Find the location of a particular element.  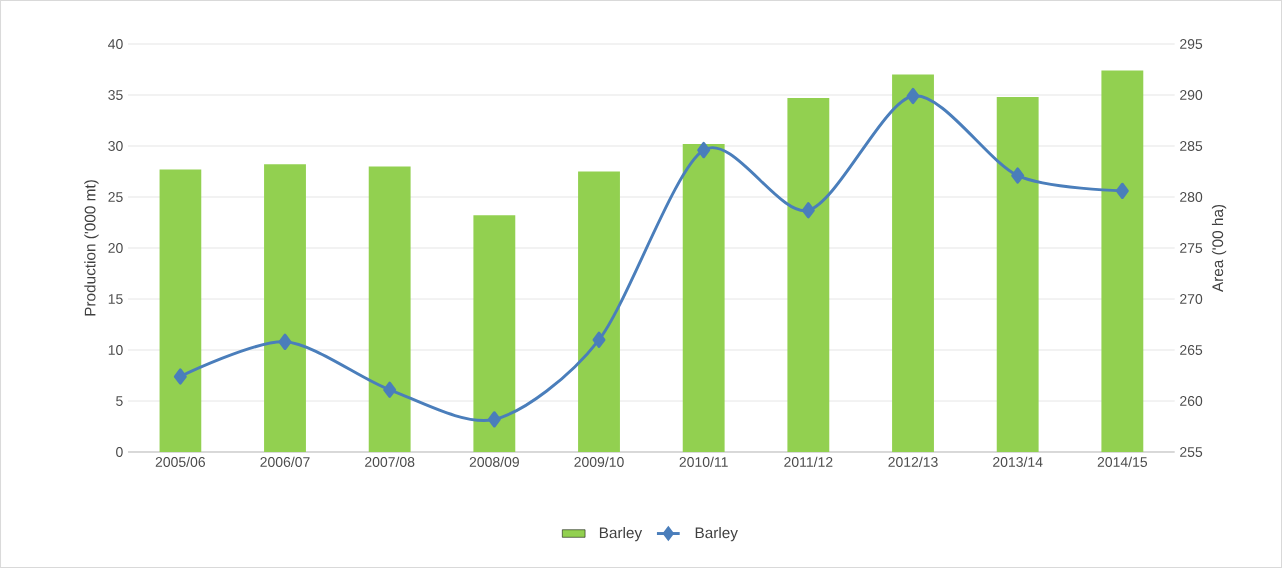

y-tick-label: 25 is located at coordinates (115, 197).